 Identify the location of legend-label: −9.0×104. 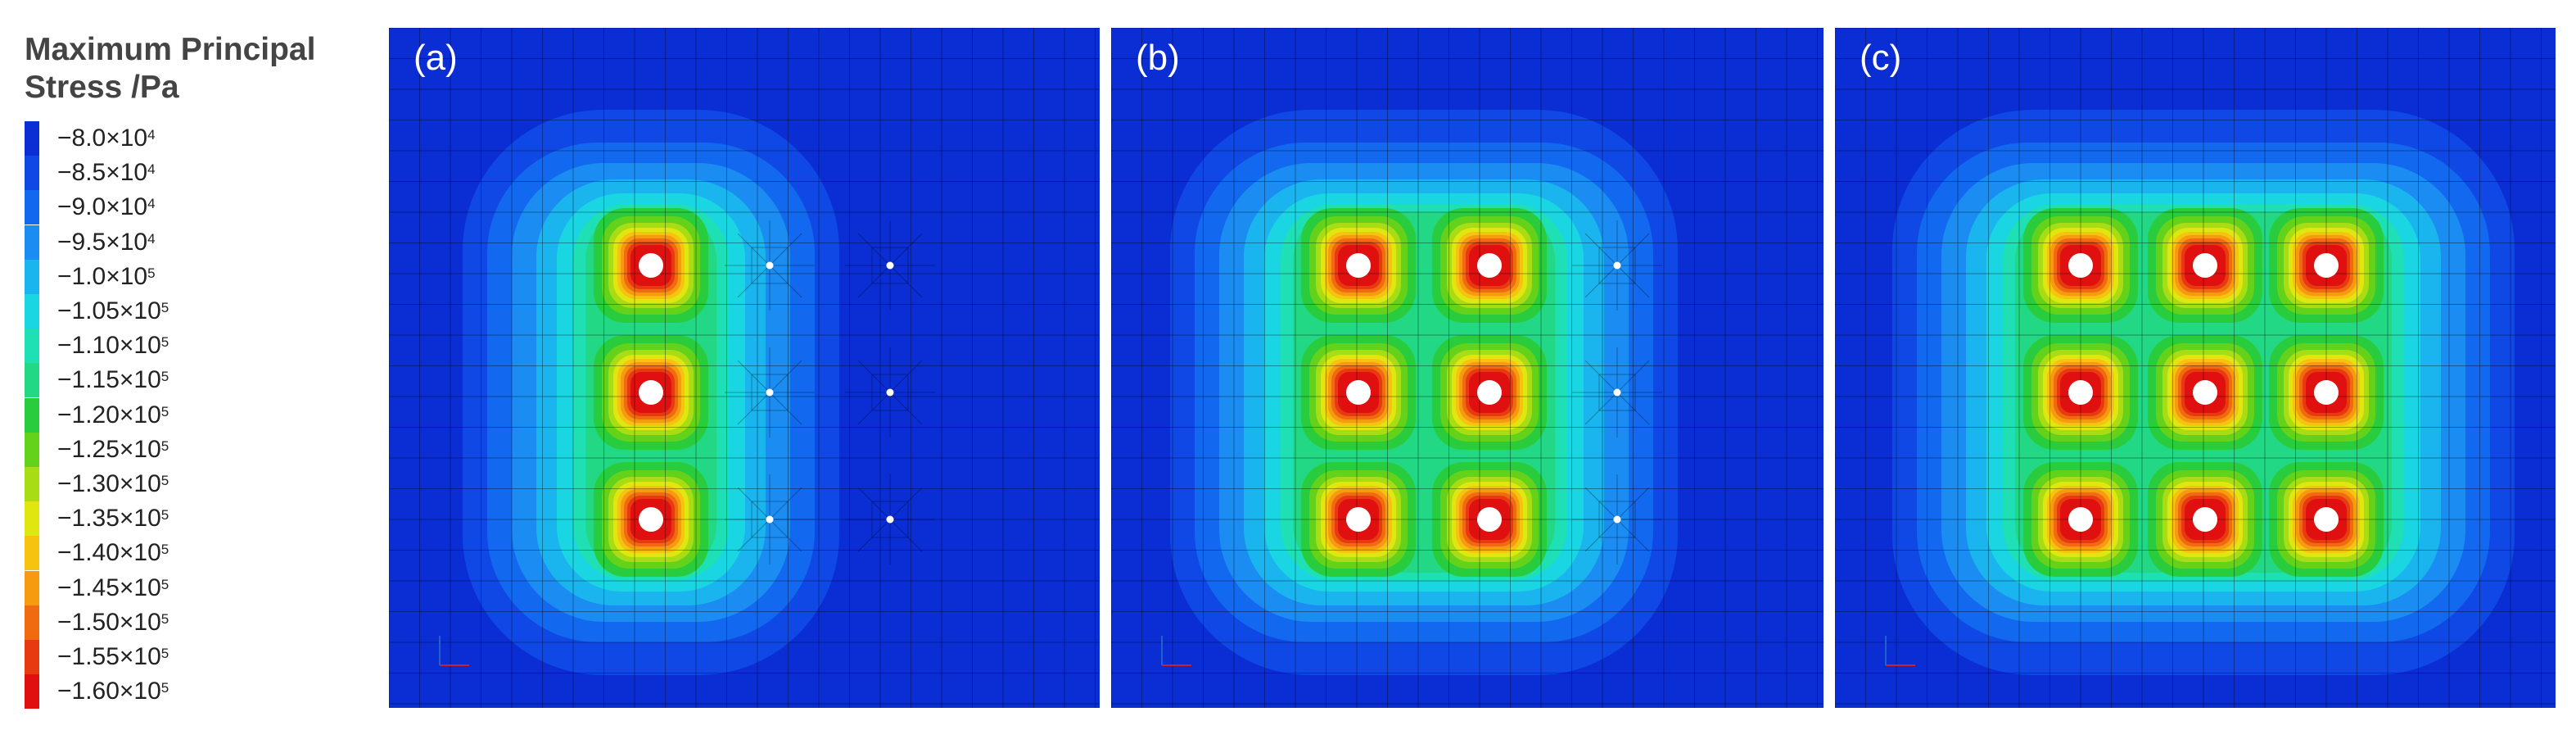
(106, 207).